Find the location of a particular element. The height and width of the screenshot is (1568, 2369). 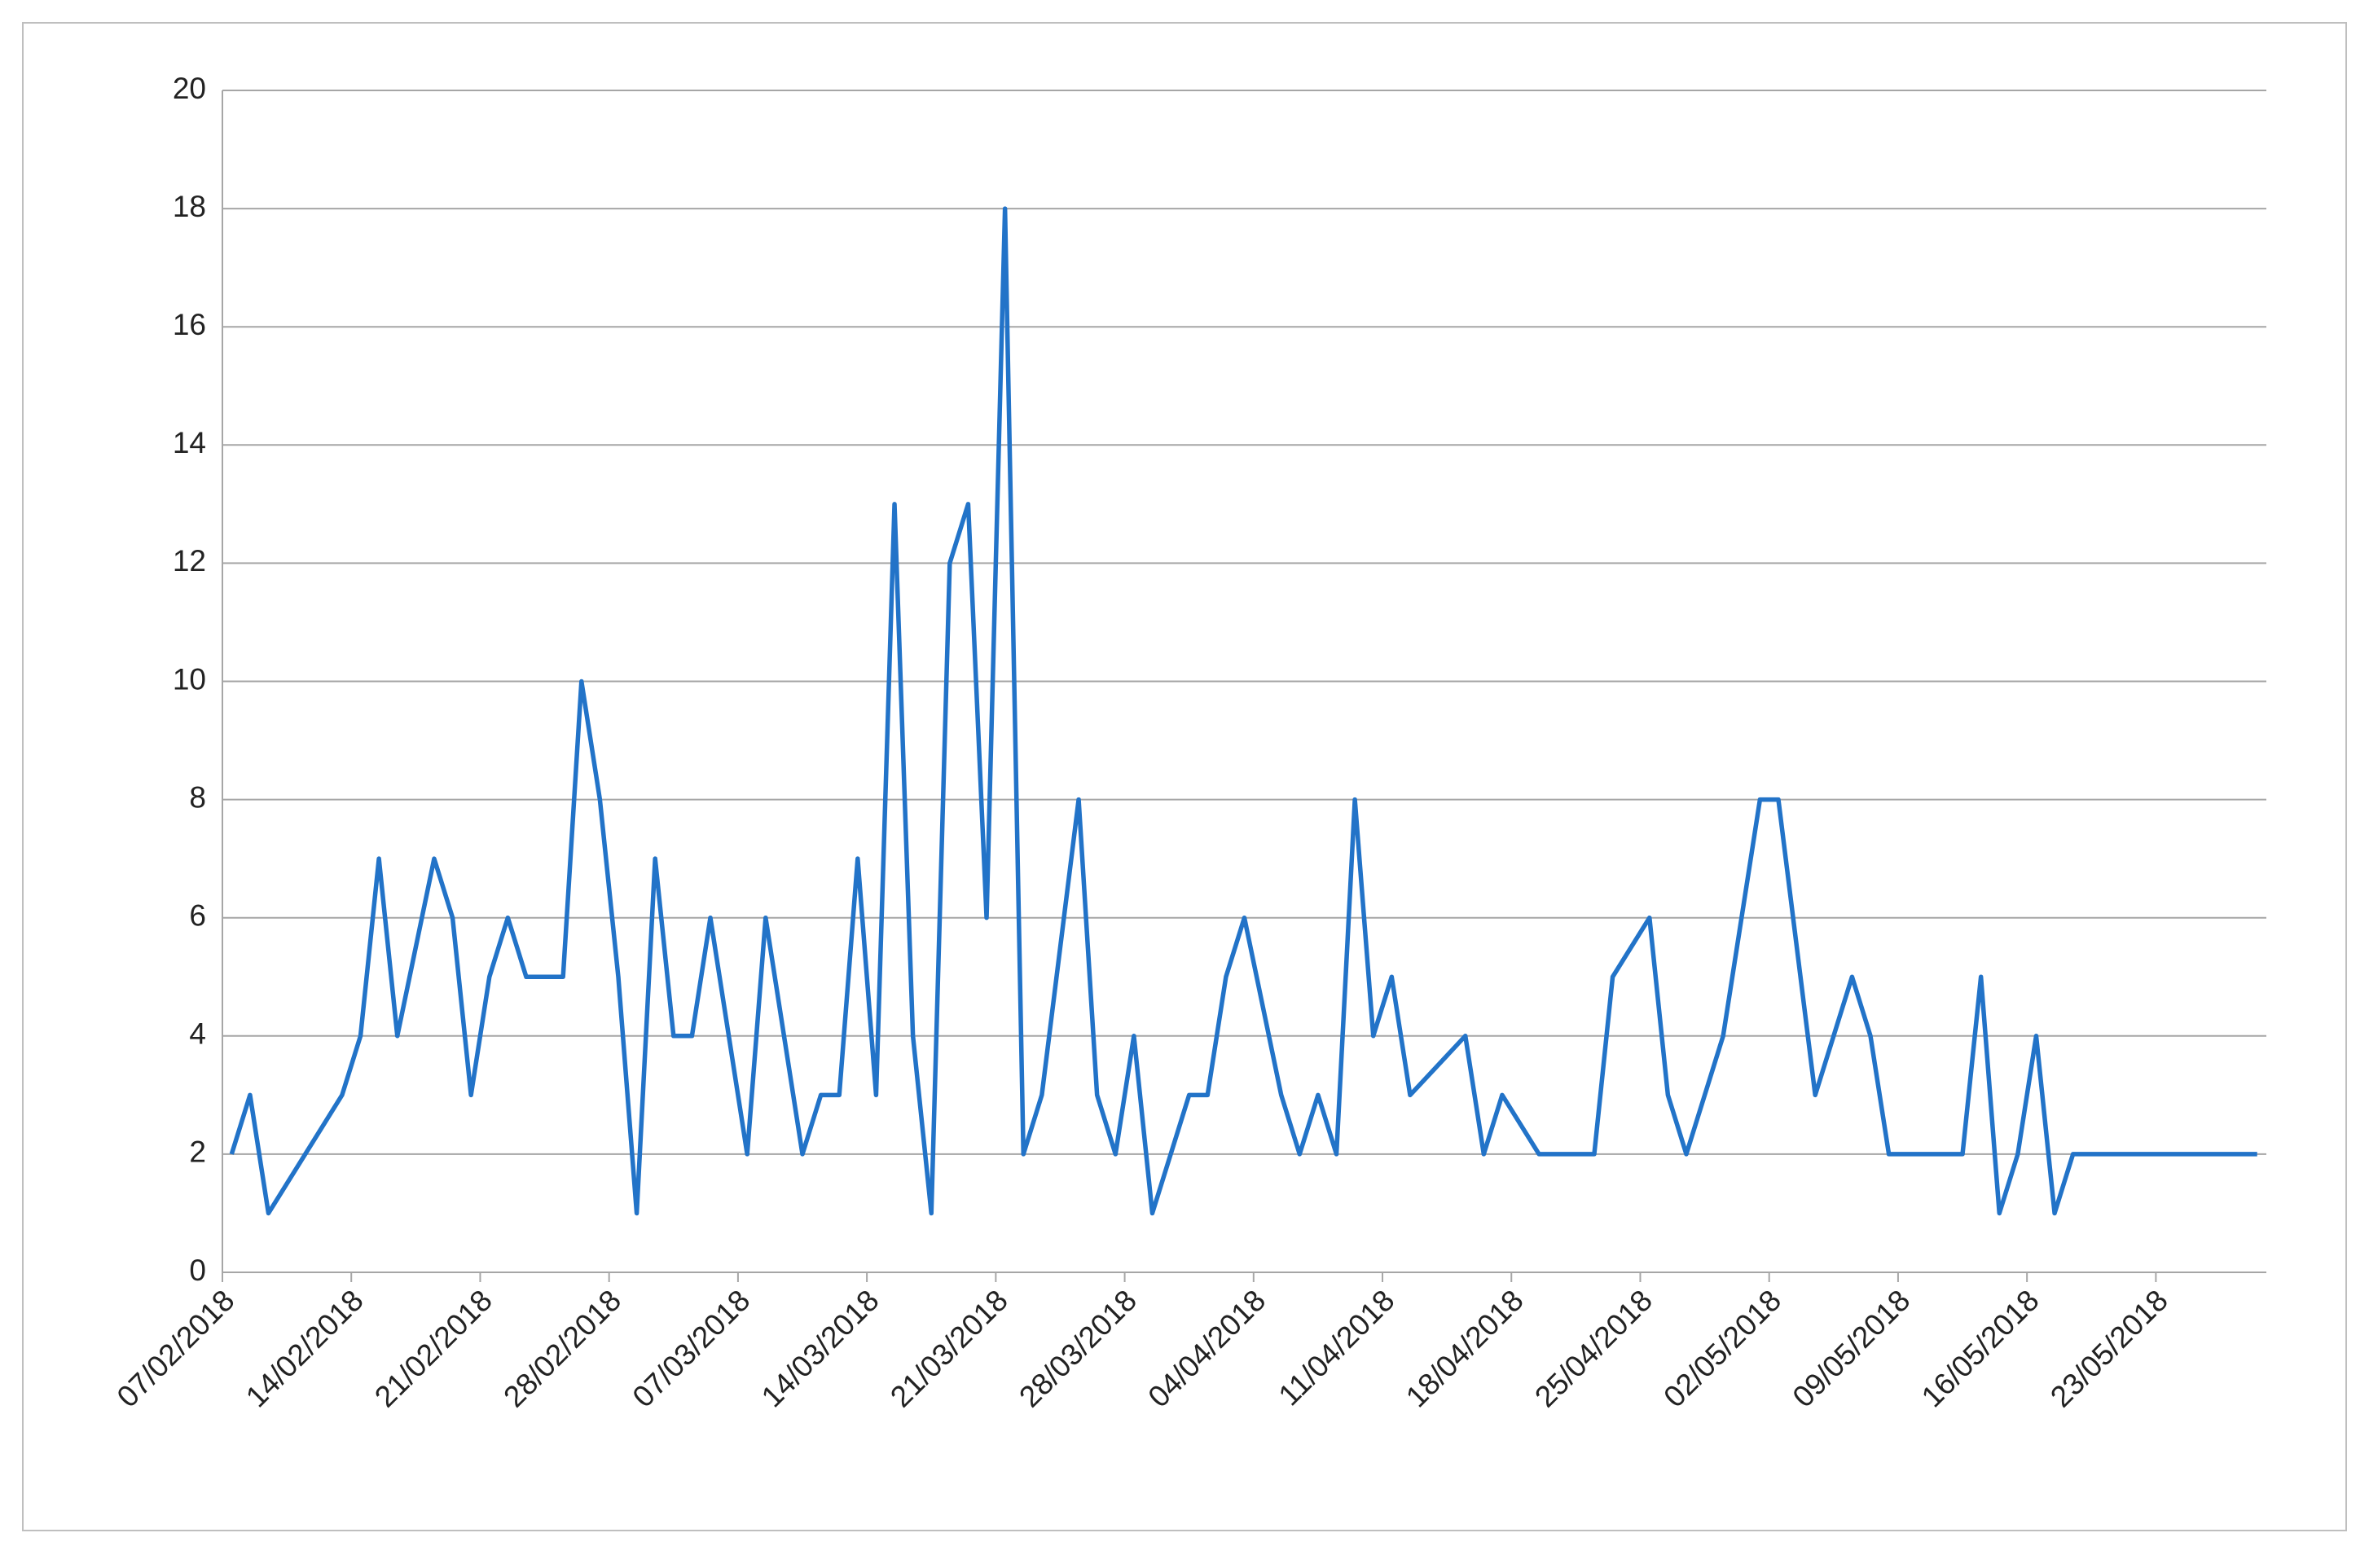

y-tick-label: 20 is located at coordinates (189, 88).